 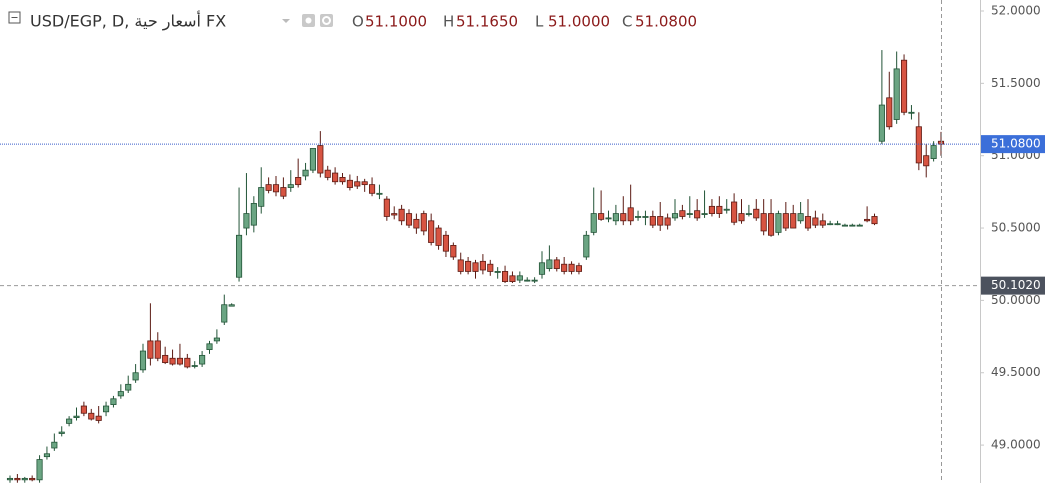 What do you see at coordinates (539, 22) in the screenshot?
I see `legend-label: L` at bounding box center [539, 22].